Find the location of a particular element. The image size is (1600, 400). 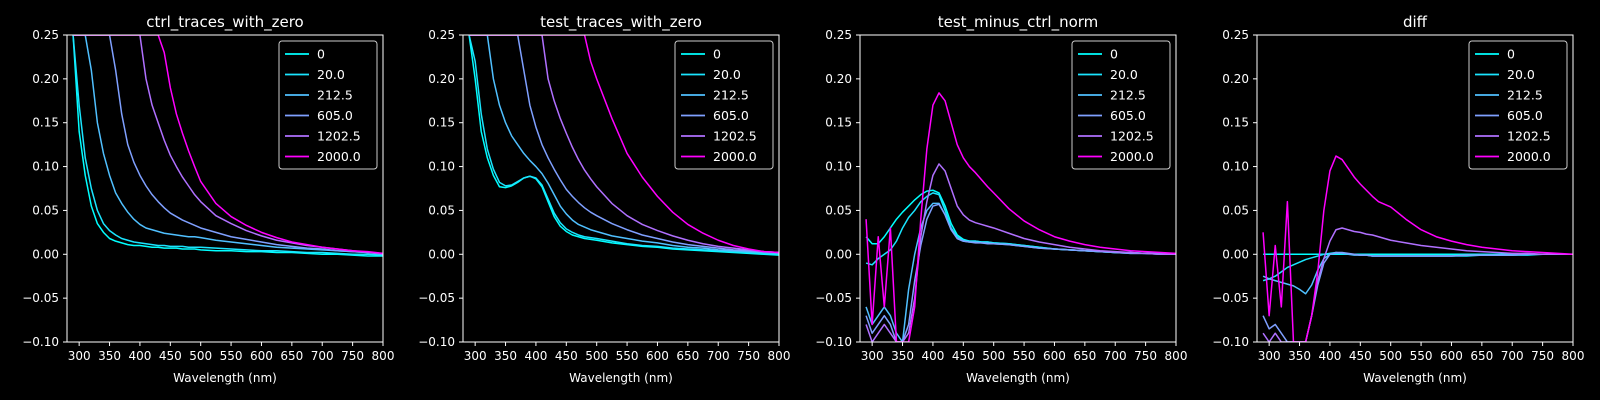

x-tick-label: 500 is located at coordinates (200, 356).